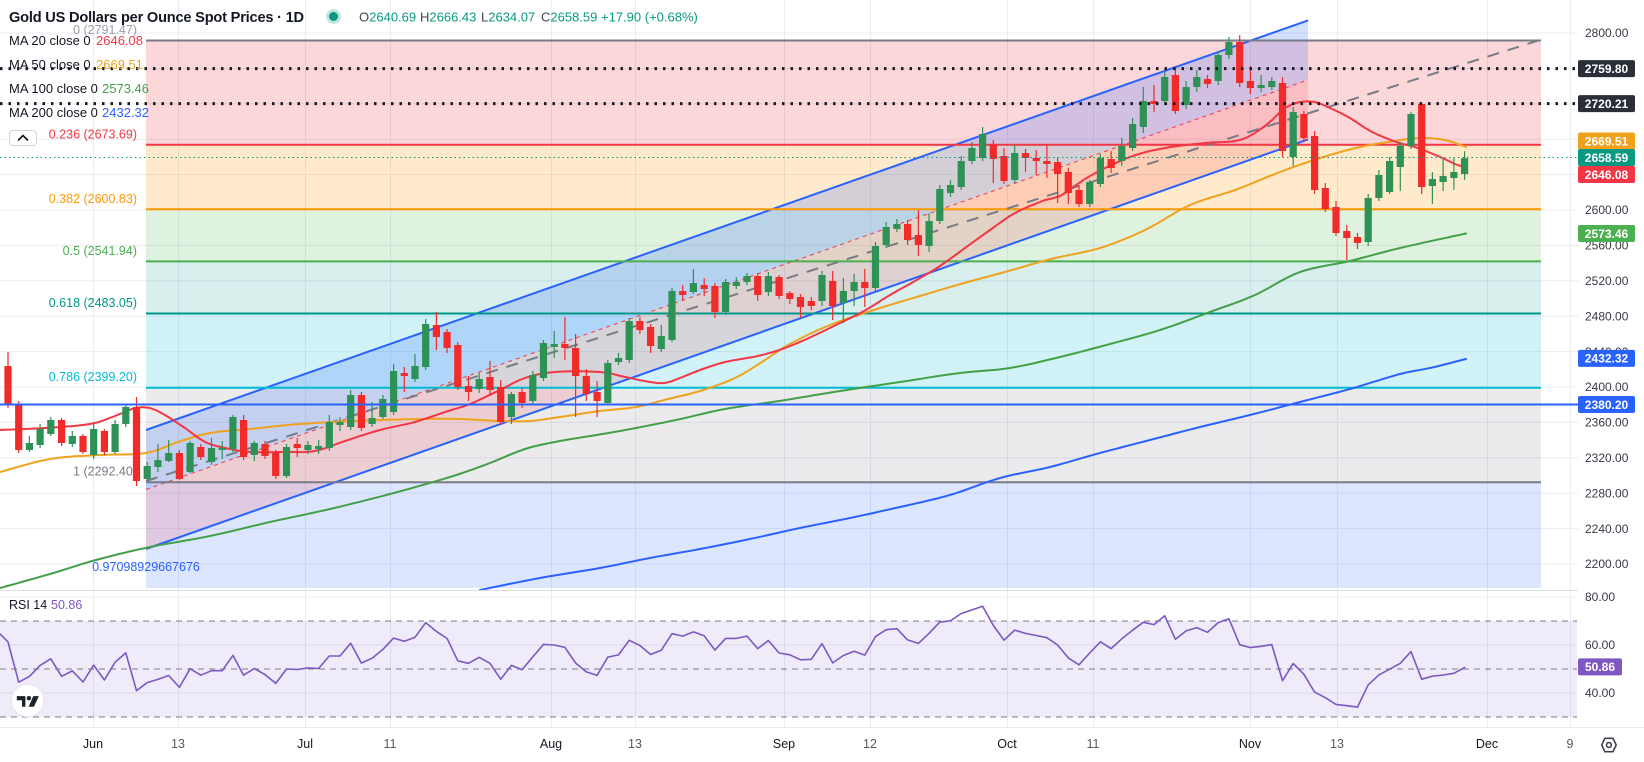 The image size is (1644, 762). What do you see at coordinates (305, 744) in the screenshot?
I see `svg-text: Jul` at bounding box center [305, 744].